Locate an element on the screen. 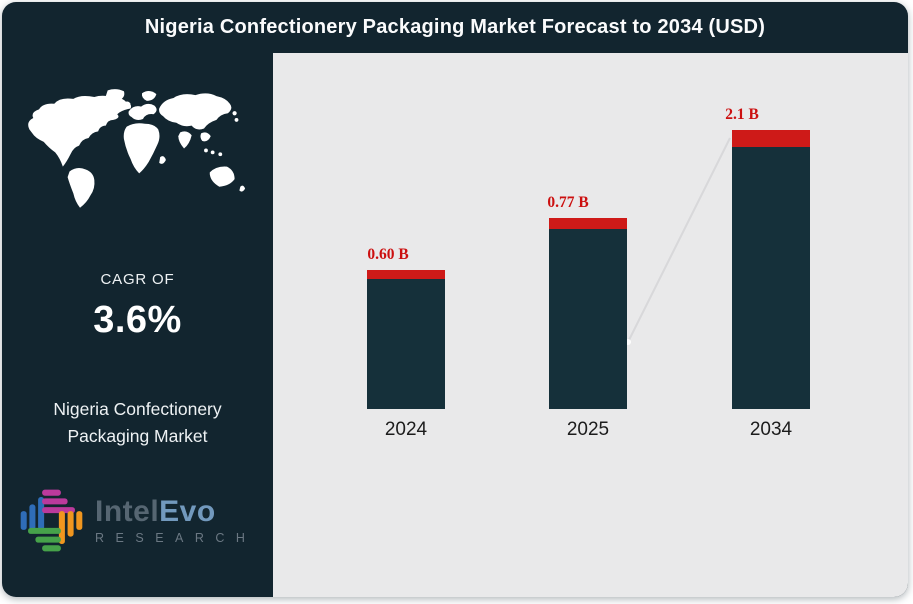 This screenshot has height=604, width=913. intelevo-logo-icon is located at coordinates (51, 520).